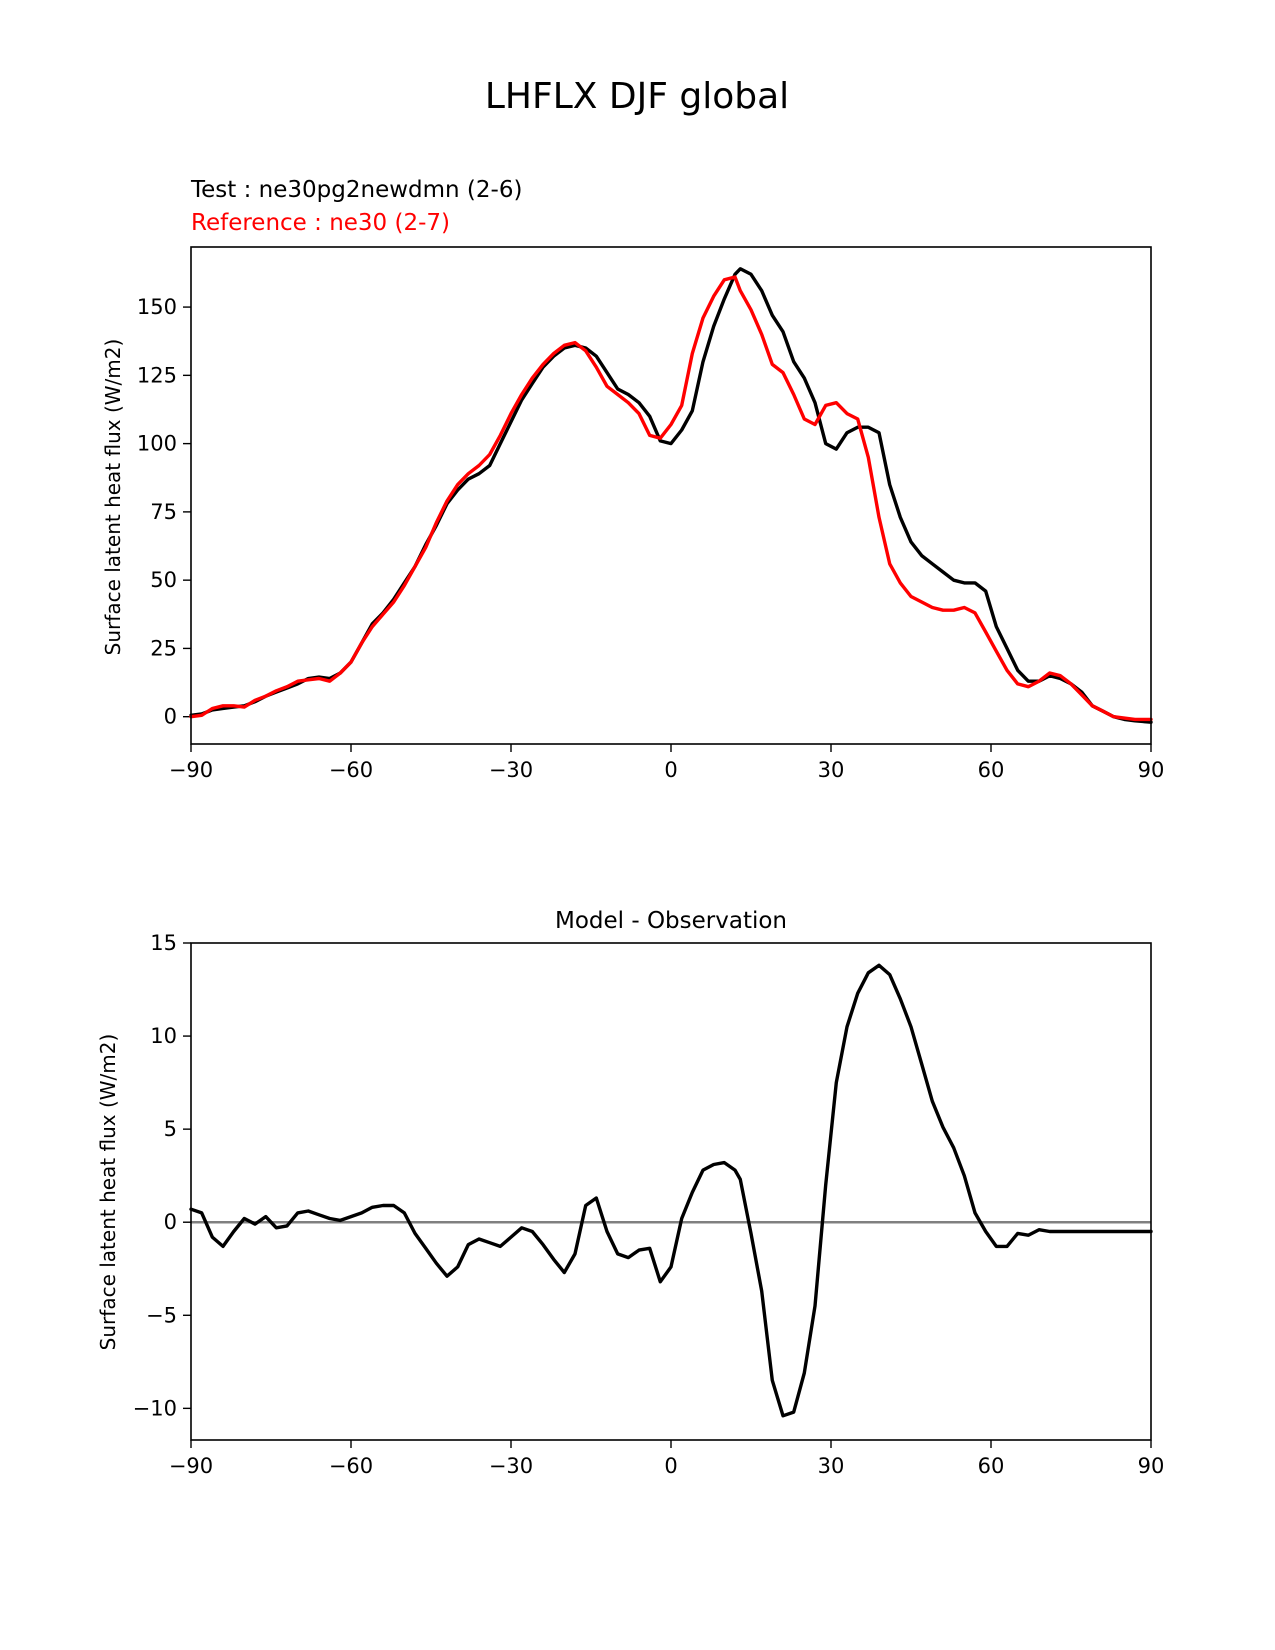 The image size is (1275, 1650). Describe the element at coordinates (155, 1408) in the screenshot. I see `bottom-y-tick-label: −10` at that location.